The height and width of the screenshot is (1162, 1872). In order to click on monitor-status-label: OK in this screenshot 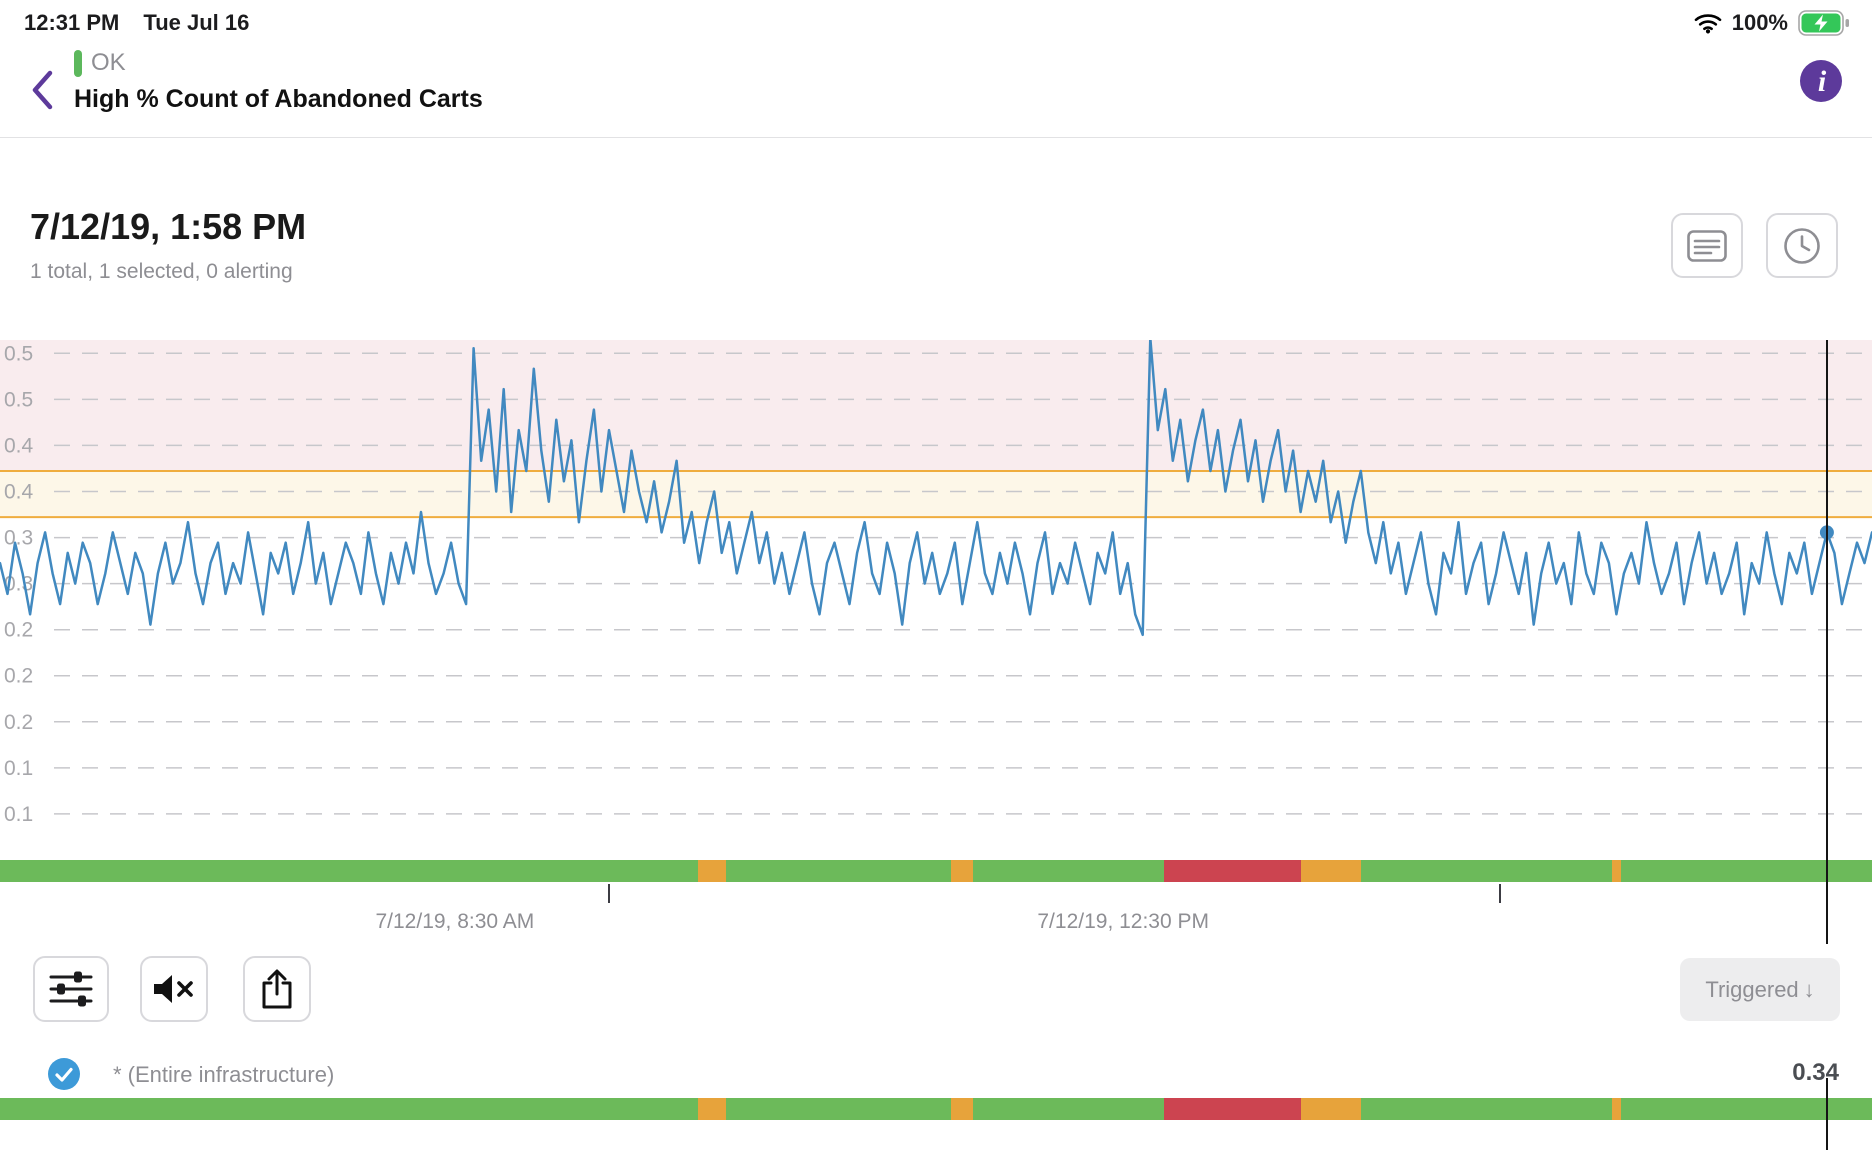, I will do `click(108, 62)`.